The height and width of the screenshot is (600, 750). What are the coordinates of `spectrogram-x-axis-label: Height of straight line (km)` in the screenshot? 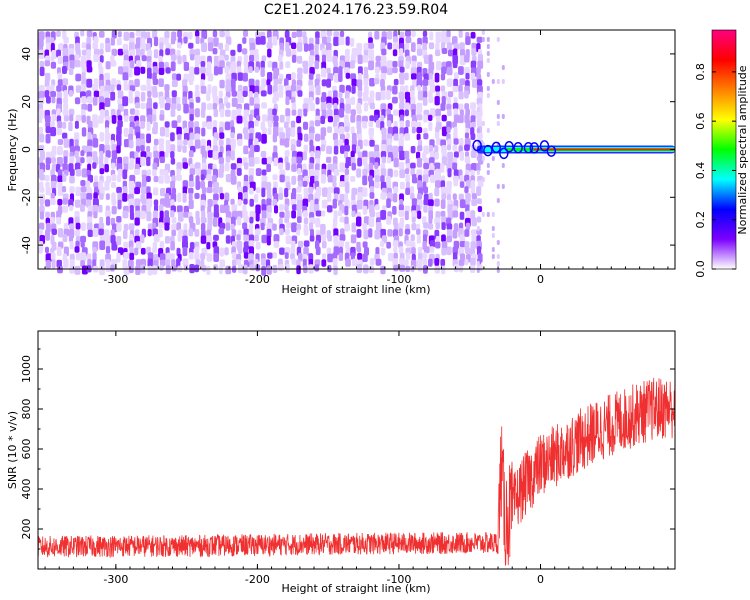 It's located at (355, 289).